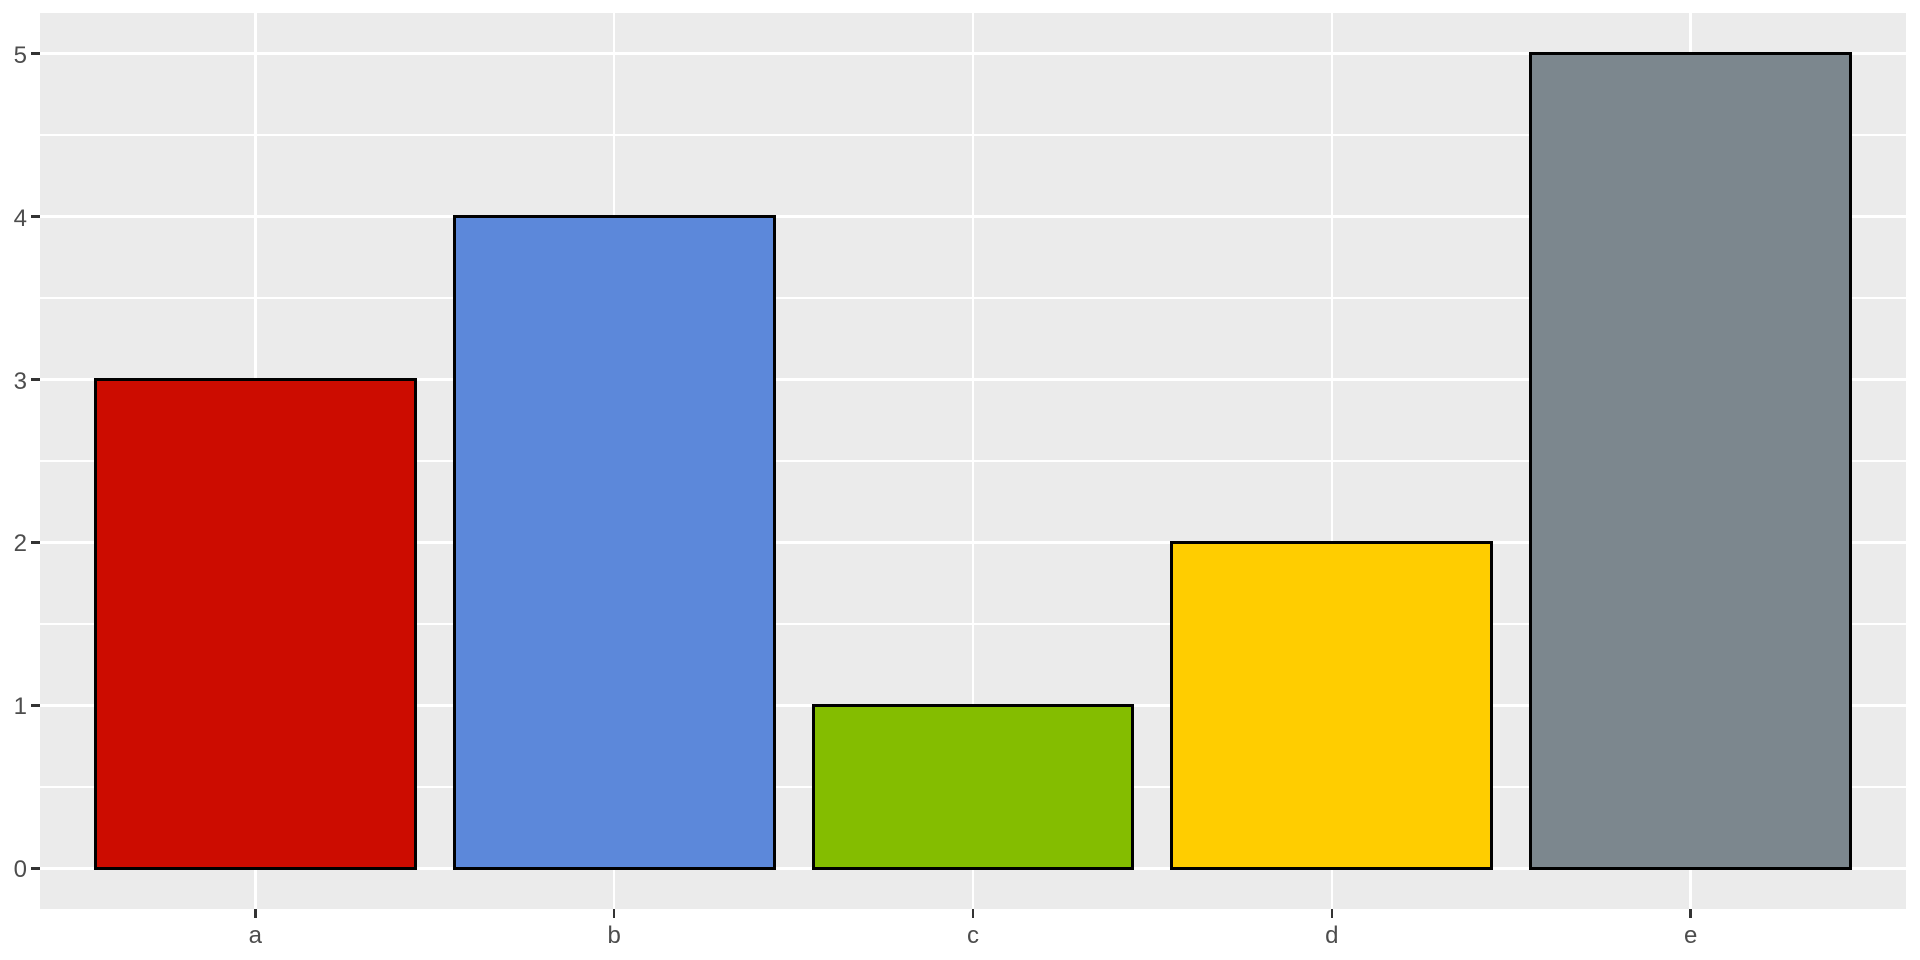  Describe the element at coordinates (973, 935) in the screenshot. I see `x-tick-label: c` at that location.